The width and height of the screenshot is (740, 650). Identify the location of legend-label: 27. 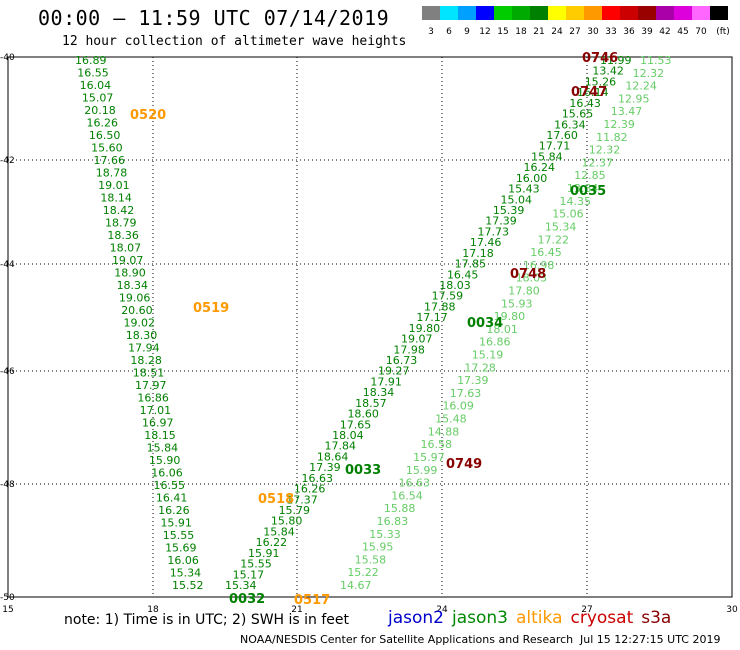
(574, 32).